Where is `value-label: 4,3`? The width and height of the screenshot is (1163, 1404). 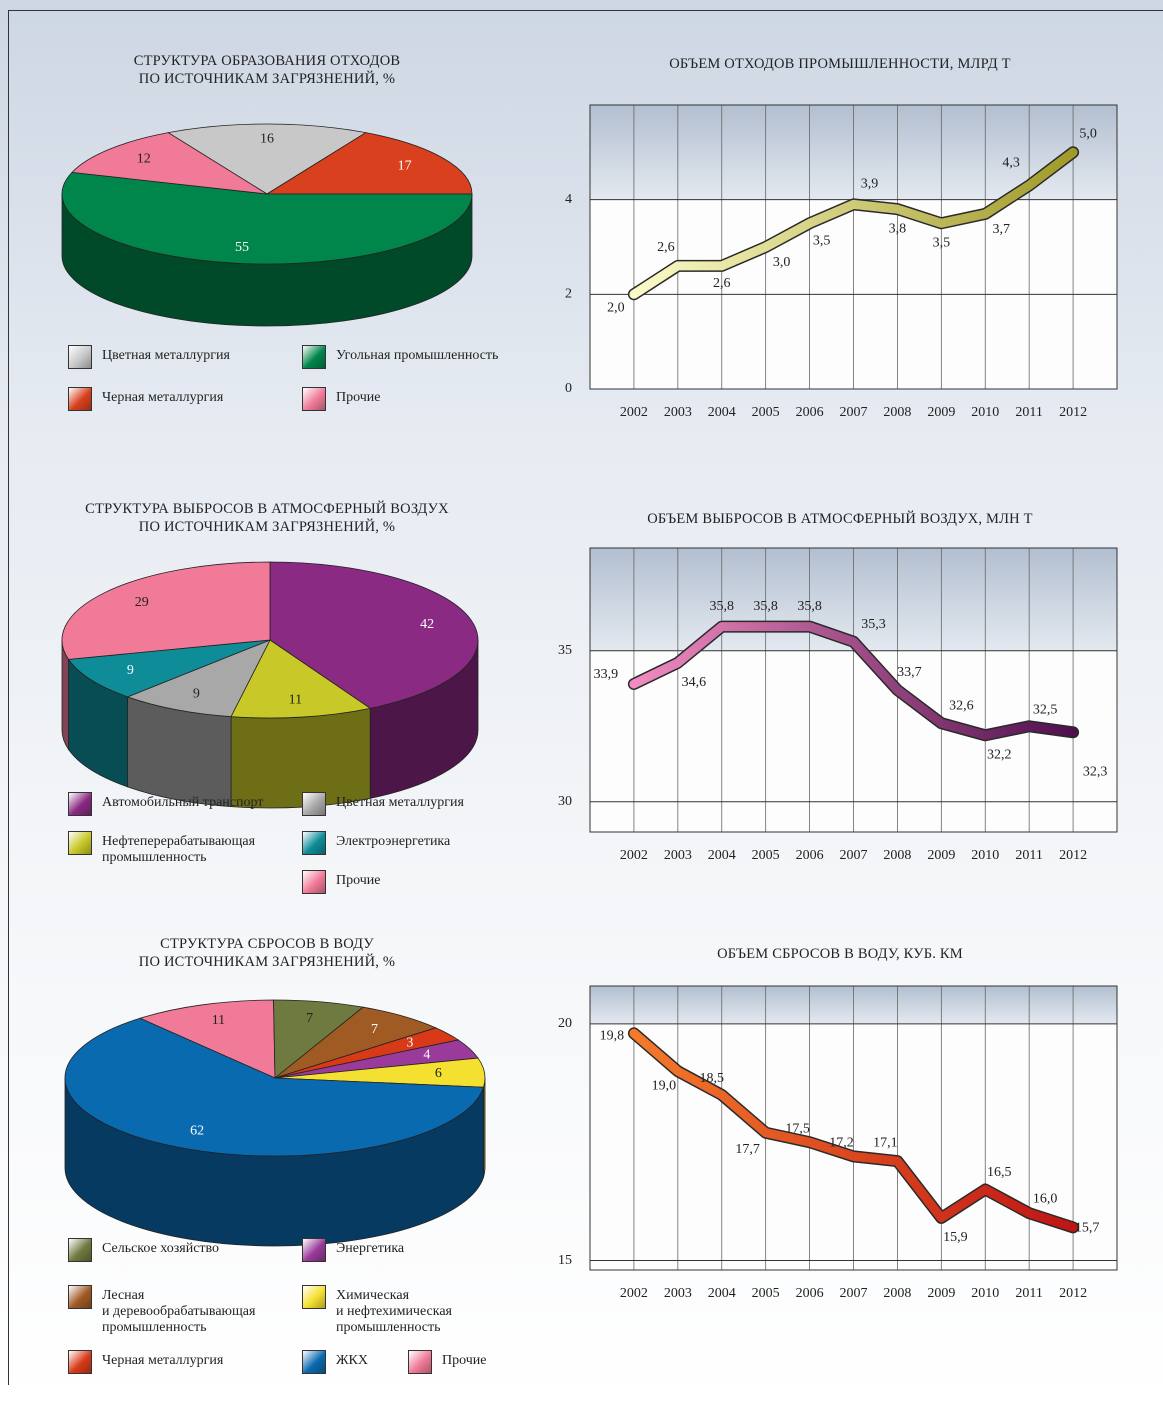 value-label: 4,3 is located at coordinates (1011, 163).